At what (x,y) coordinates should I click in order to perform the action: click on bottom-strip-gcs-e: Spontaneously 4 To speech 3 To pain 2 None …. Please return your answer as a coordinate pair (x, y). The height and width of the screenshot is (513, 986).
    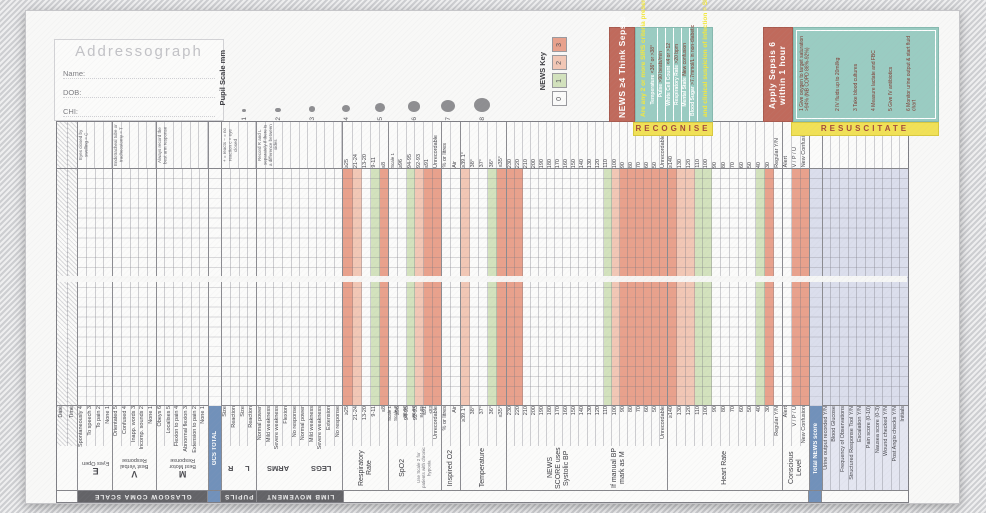
    Looking at the image, I should click on (95, 426).